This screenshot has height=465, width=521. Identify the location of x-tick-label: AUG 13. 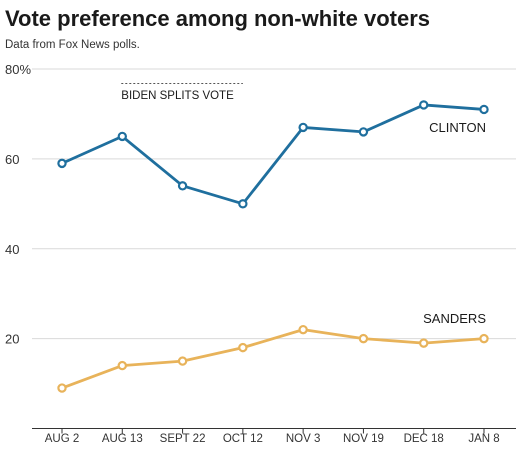
(122, 439).